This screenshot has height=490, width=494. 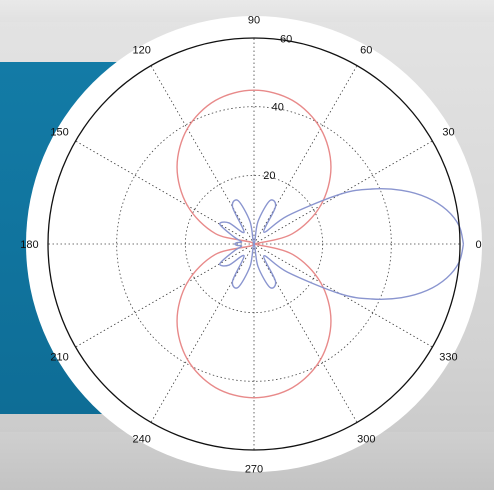 What do you see at coordinates (59, 133) in the screenshot?
I see `angle-tick-label: 150` at bounding box center [59, 133].